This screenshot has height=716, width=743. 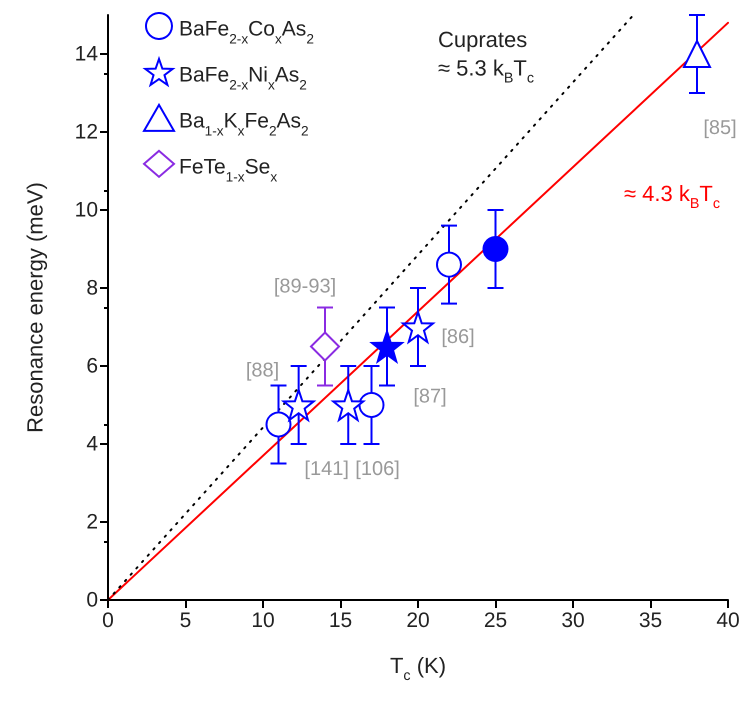 I want to click on x-tick-label: 25, so click(x=496, y=620).